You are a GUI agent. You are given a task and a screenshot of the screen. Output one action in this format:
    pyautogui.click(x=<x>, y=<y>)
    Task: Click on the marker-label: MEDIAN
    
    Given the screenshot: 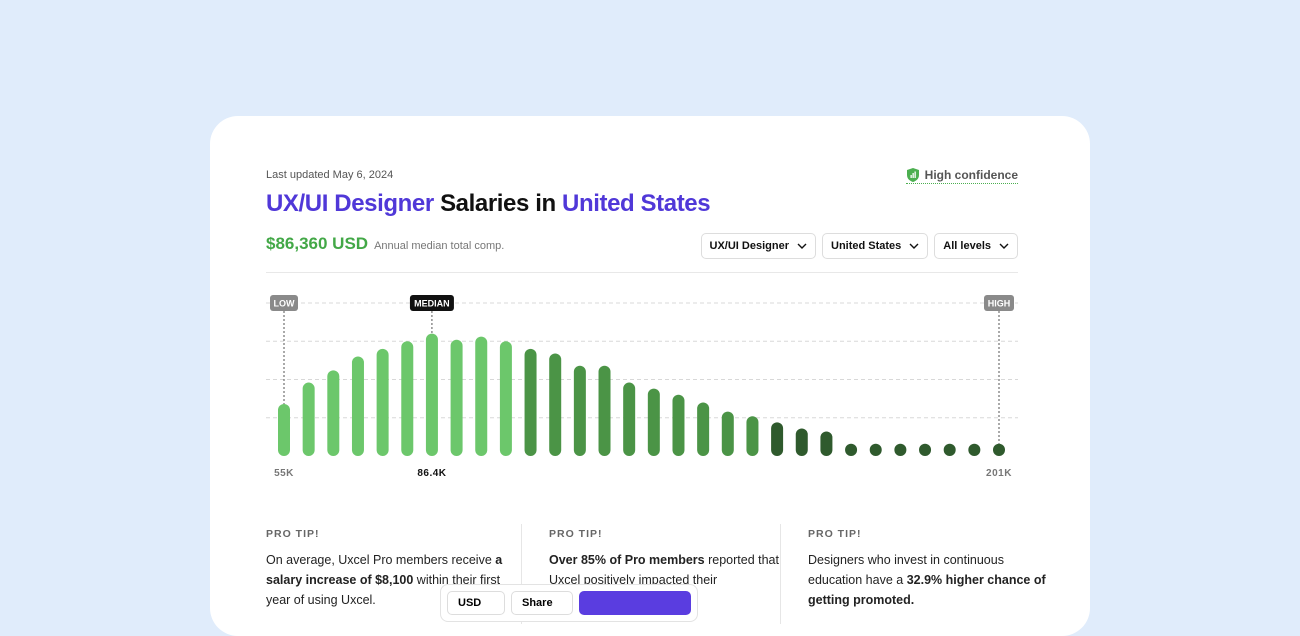 What is the action you would take?
    pyautogui.click(x=432, y=304)
    